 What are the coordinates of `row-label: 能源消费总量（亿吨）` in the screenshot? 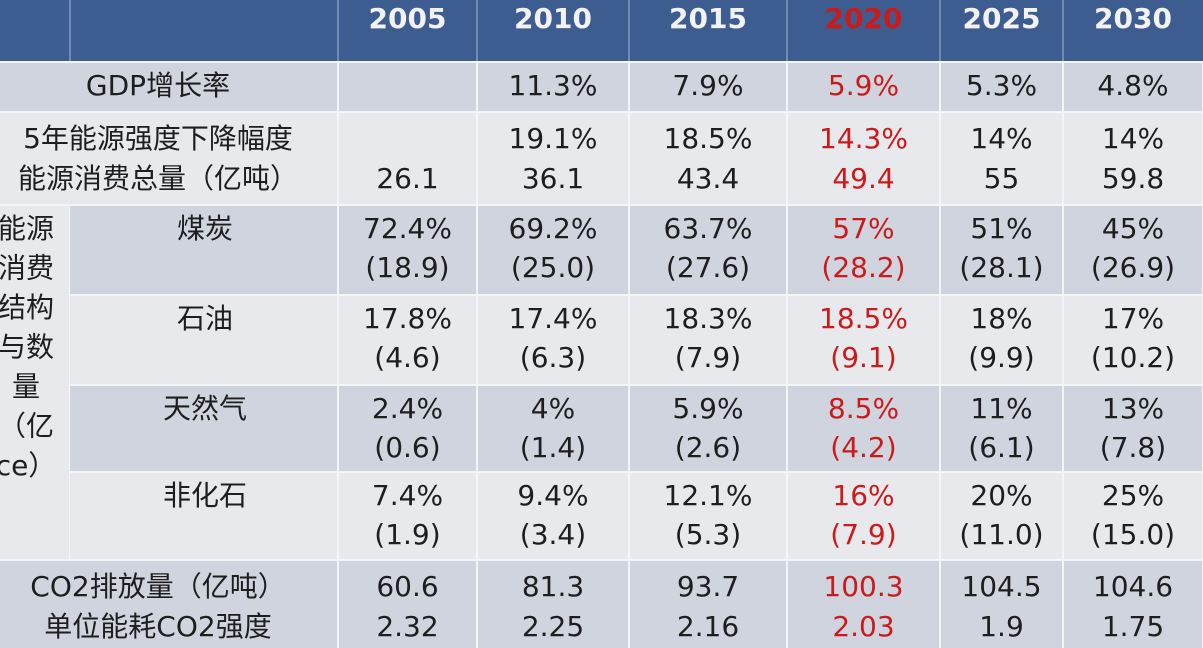 It's located at (158, 178).